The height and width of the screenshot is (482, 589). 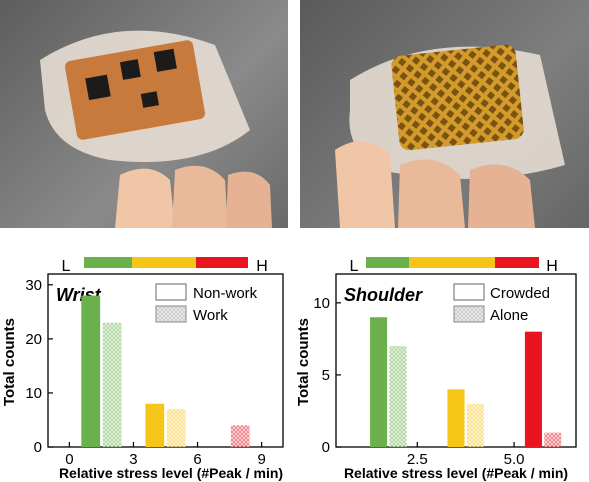 What do you see at coordinates (210, 315) in the screenshot?
I see `legend-label-hatched: Work` at bounding box center [210, 315].